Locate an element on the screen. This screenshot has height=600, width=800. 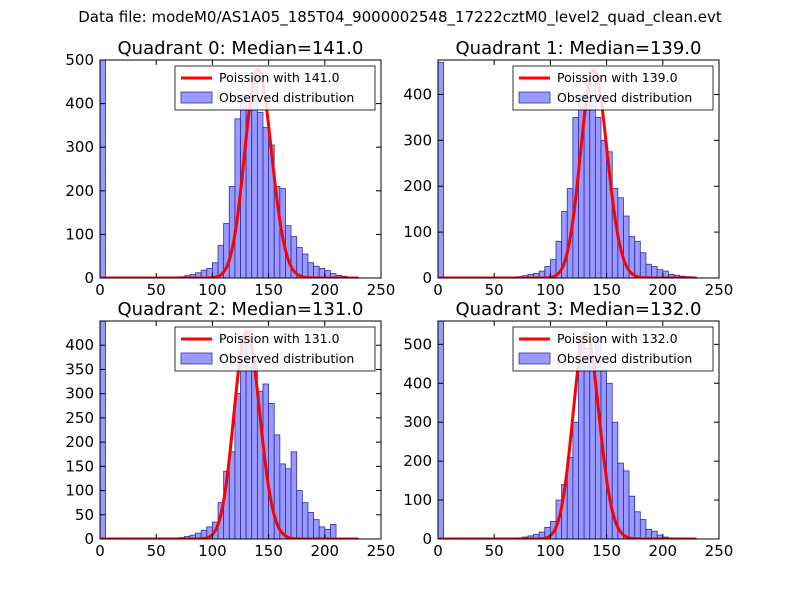
observed-bars is located at coordinates (218, 430).